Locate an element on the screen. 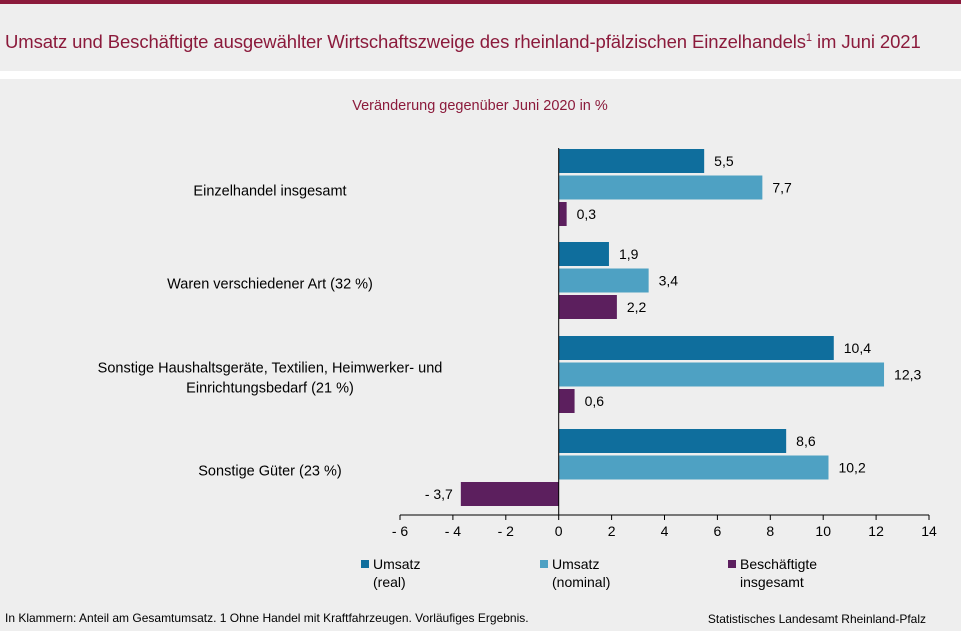 This screenshot has height=631, width=961. x-tick-label: - 2 is located at coordinates (506, 531).